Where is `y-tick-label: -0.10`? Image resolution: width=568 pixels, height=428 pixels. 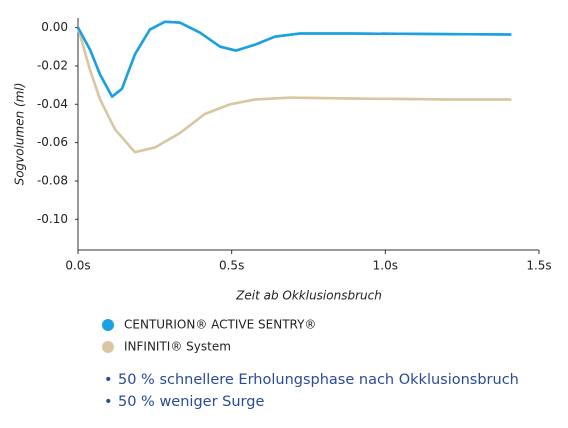 y-tick-label: -0.10 is located at coordinates (52, 219).